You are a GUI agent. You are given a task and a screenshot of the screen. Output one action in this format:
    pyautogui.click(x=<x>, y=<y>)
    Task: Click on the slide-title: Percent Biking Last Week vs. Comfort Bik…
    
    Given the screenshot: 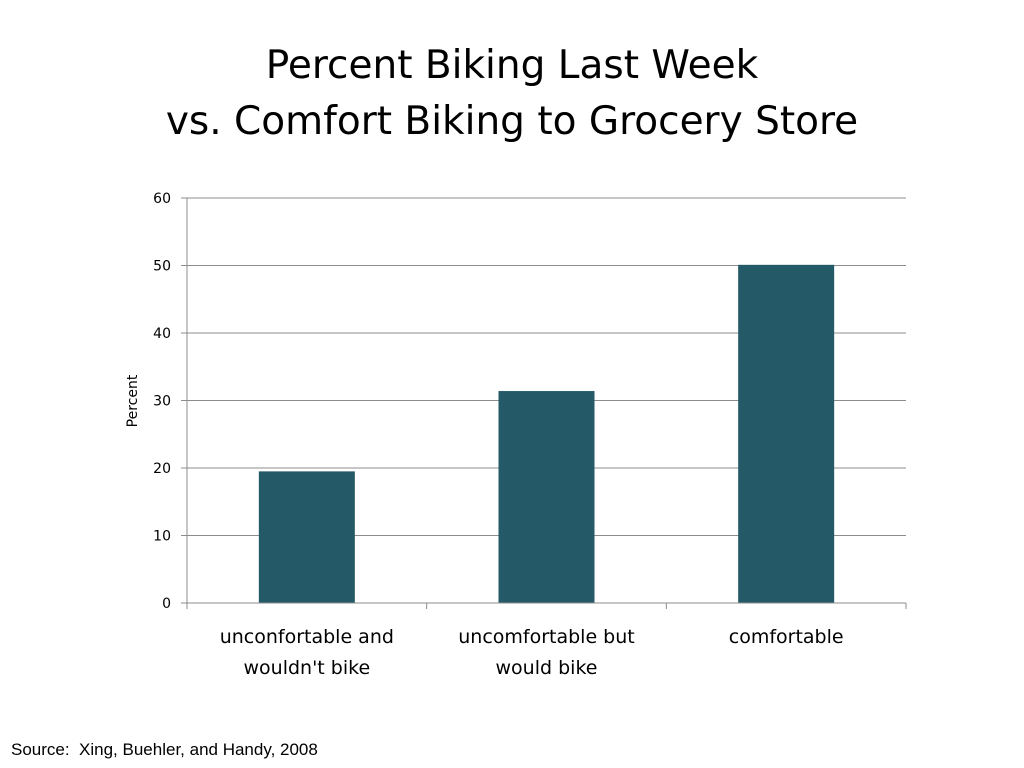 What is the action you would take?
    pyautogui.click(x=512, y=94)
    